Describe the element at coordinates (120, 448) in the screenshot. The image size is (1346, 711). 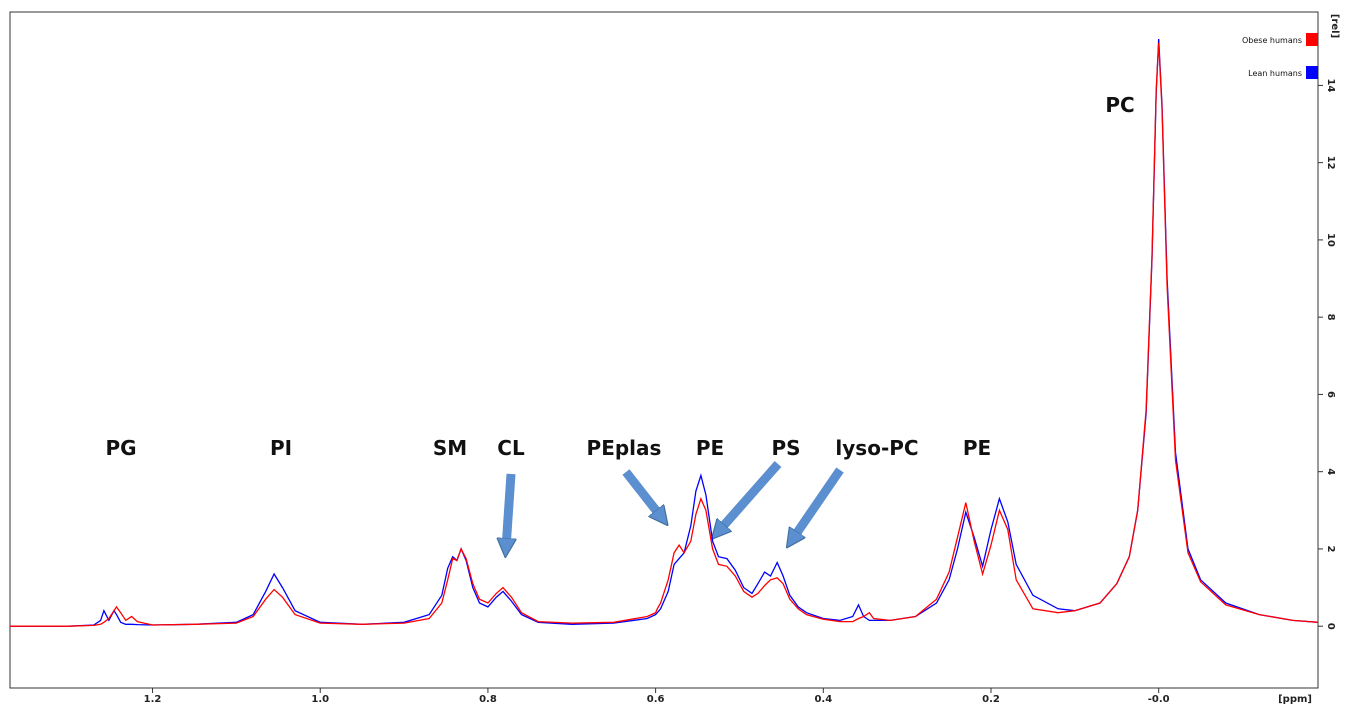
I see `peak-label: PG` at that location.